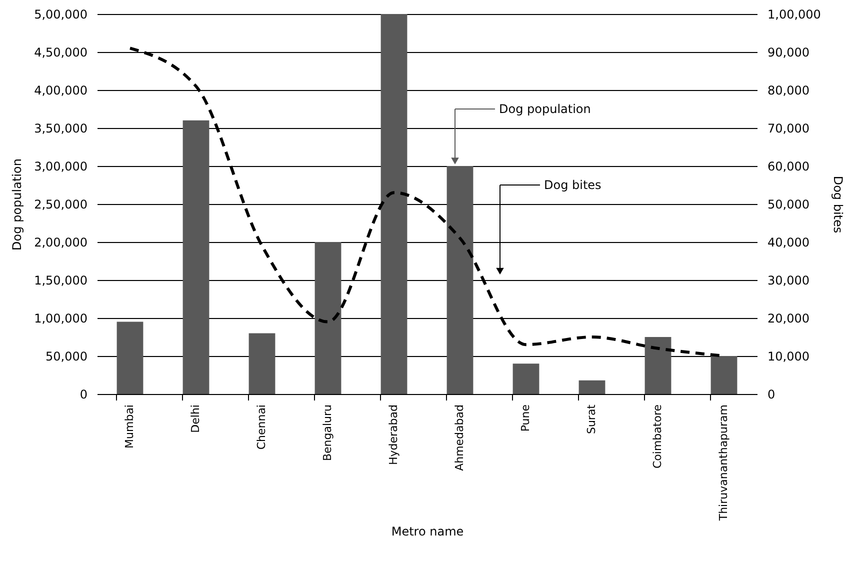 This screenshot has height=565, width=858. Describe the element at coordinates (525, 418) in the screenshot. I see `x-tick-label: Pune` at that location.